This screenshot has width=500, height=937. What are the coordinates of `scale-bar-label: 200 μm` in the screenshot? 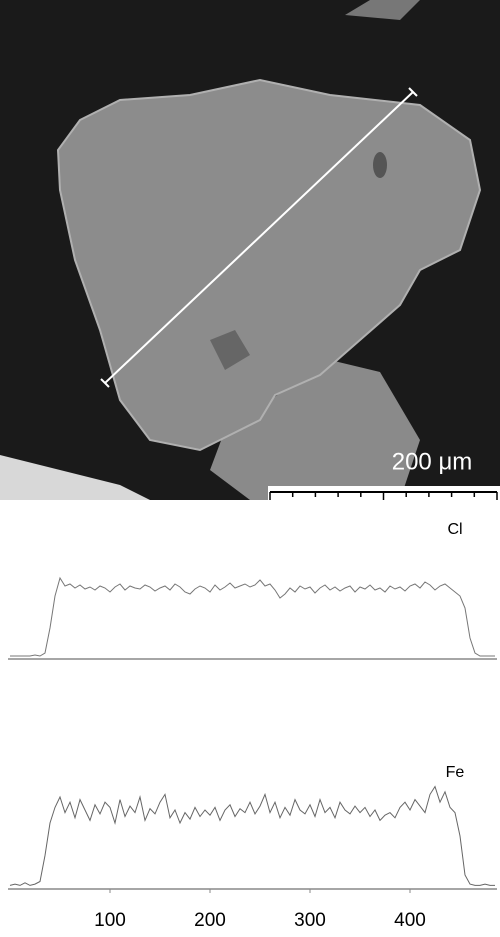 It's located at (432, 461).